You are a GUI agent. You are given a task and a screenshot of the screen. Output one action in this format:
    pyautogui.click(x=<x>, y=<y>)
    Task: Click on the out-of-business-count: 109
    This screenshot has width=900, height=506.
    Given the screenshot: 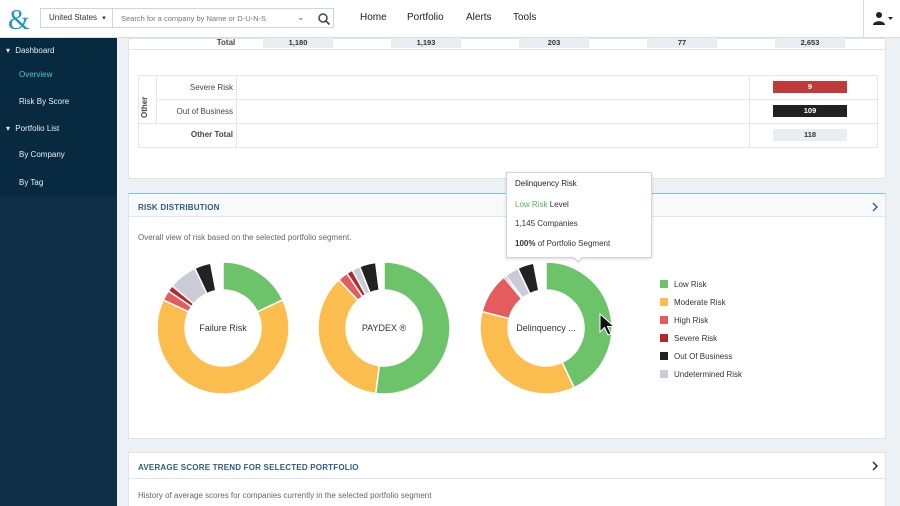 What is the action you would take?
    pyautogui.click(x=810, y=111)
    